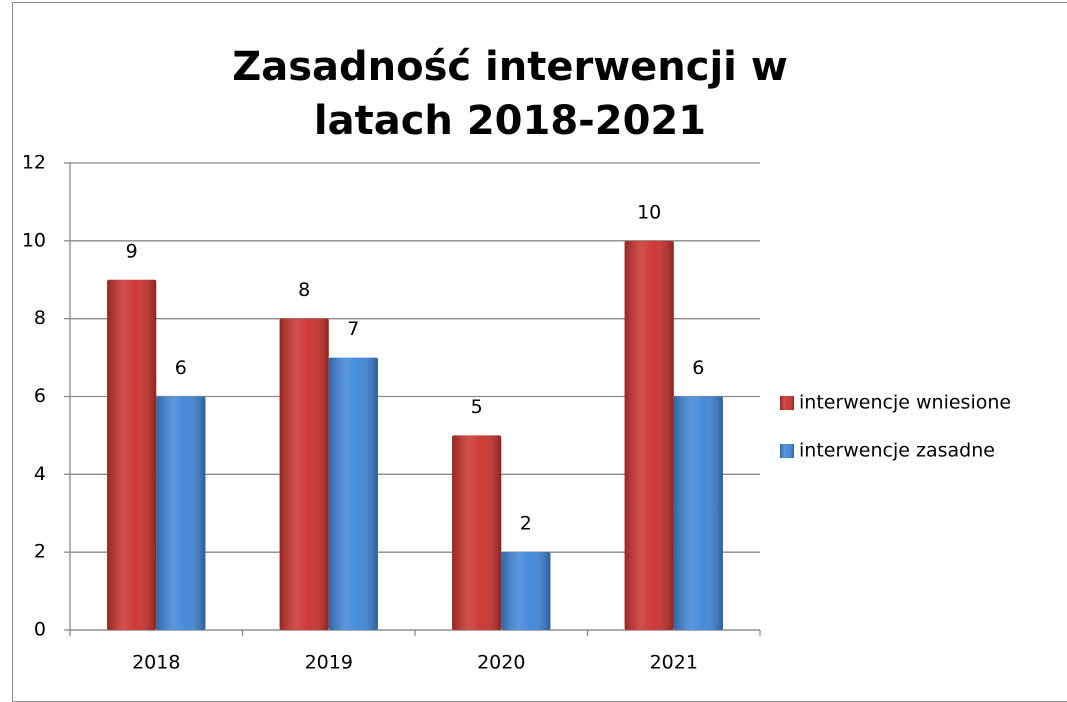  I want to click on x-tick-label: 2021, so click(674, 663).